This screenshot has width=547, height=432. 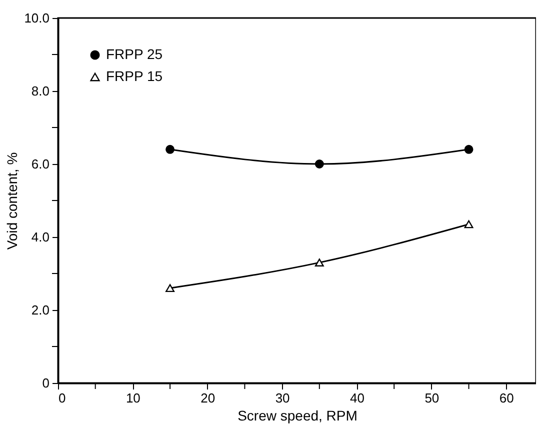 I want to click on y-tick-label: 10.0, so click(x=37, y=18).